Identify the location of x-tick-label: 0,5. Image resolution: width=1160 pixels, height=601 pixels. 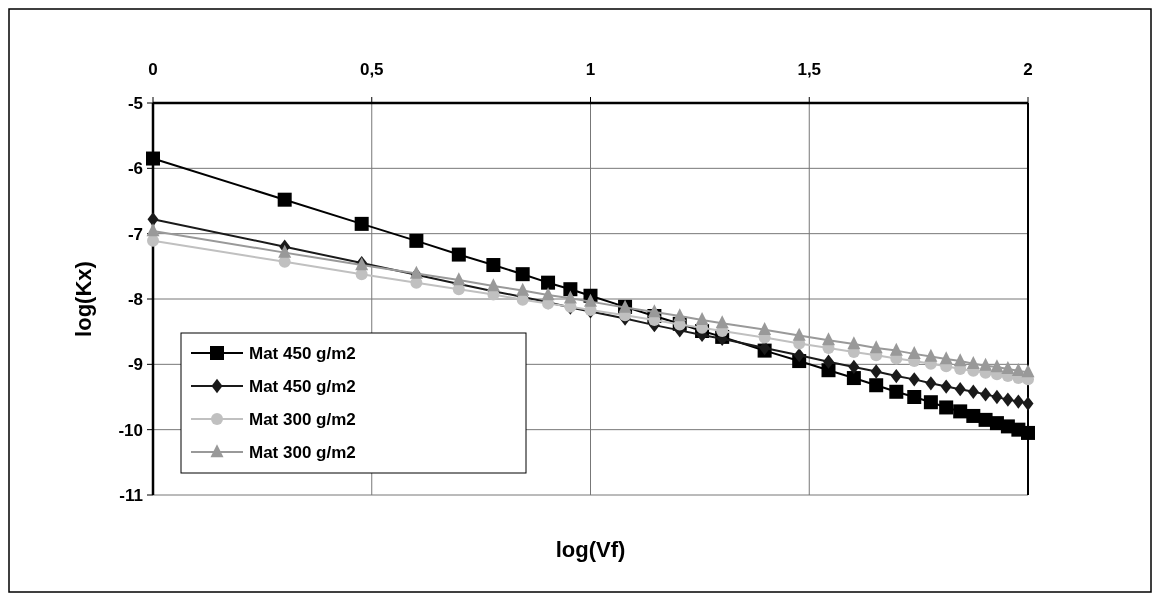
(371, 69).